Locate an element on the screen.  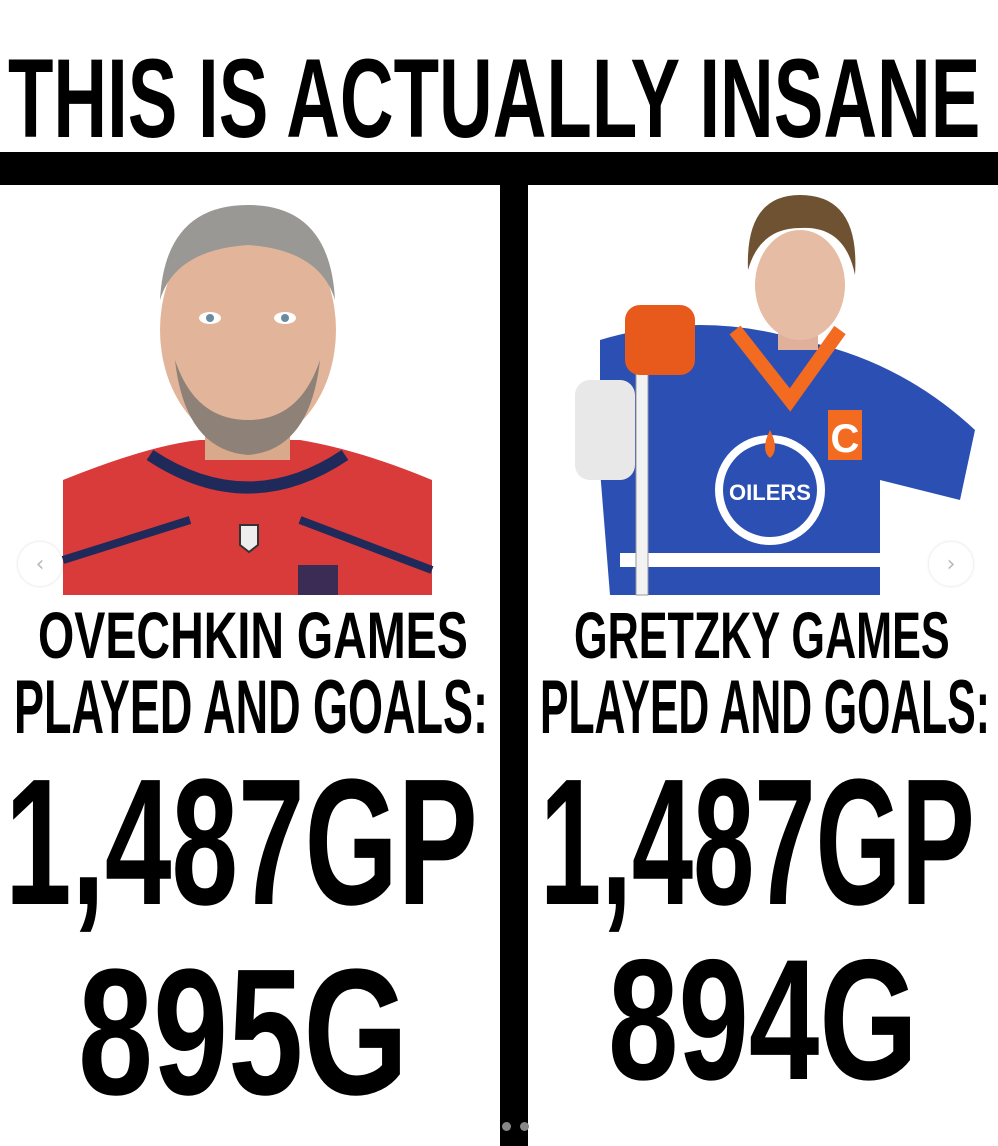
meme-title: THIS IS ACTUALLY INSANE is located at coordinates (494, 98).